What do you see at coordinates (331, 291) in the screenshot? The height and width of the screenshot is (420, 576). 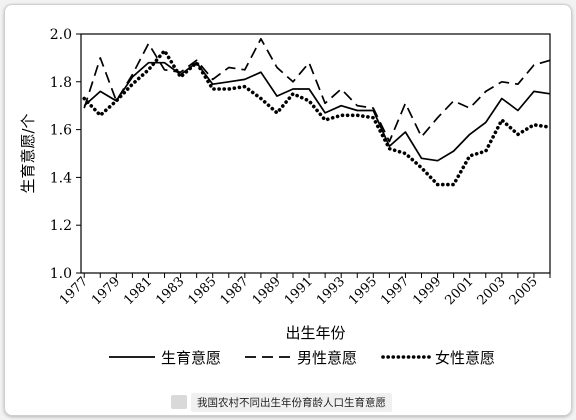 I see `x-tick-label: 1993` at bounding box center [331, 291].